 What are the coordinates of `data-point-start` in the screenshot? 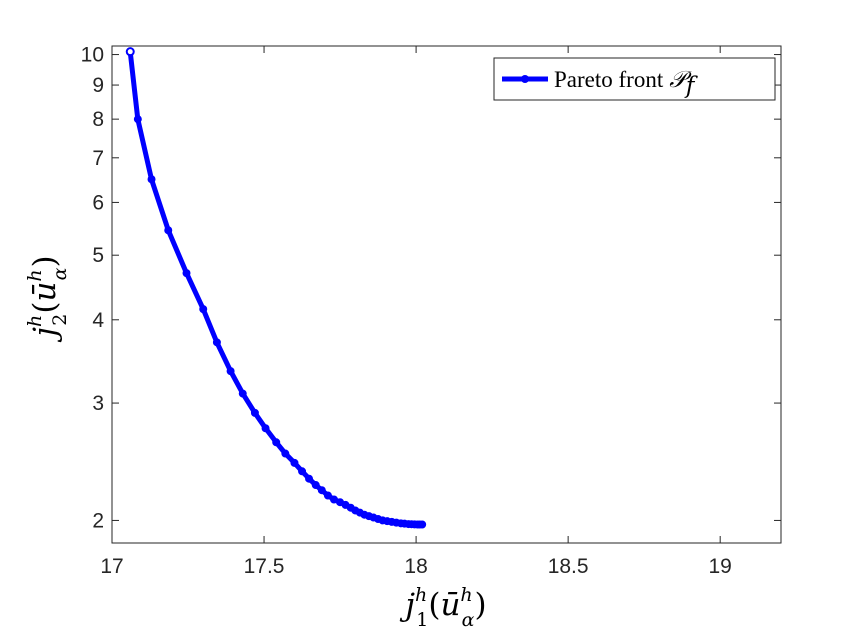 It's located at (130, 52).